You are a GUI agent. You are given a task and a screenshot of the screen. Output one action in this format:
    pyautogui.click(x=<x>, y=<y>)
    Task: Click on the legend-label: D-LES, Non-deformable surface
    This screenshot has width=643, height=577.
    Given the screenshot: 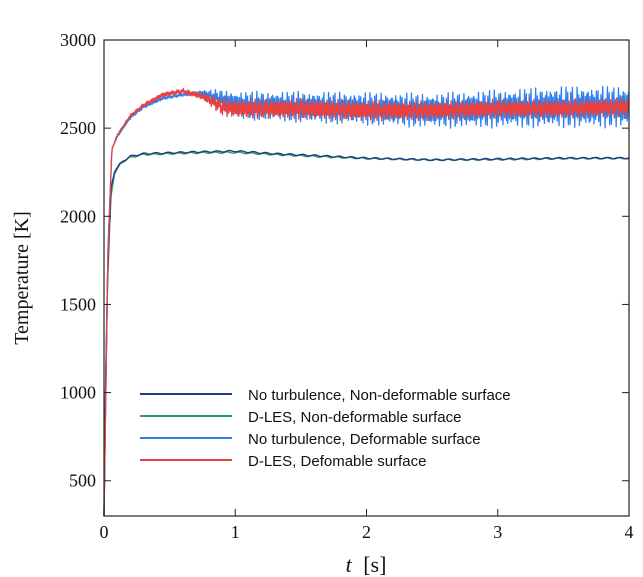 What is the action you would take?
    pyautogui.click(x=354, y=417)
    